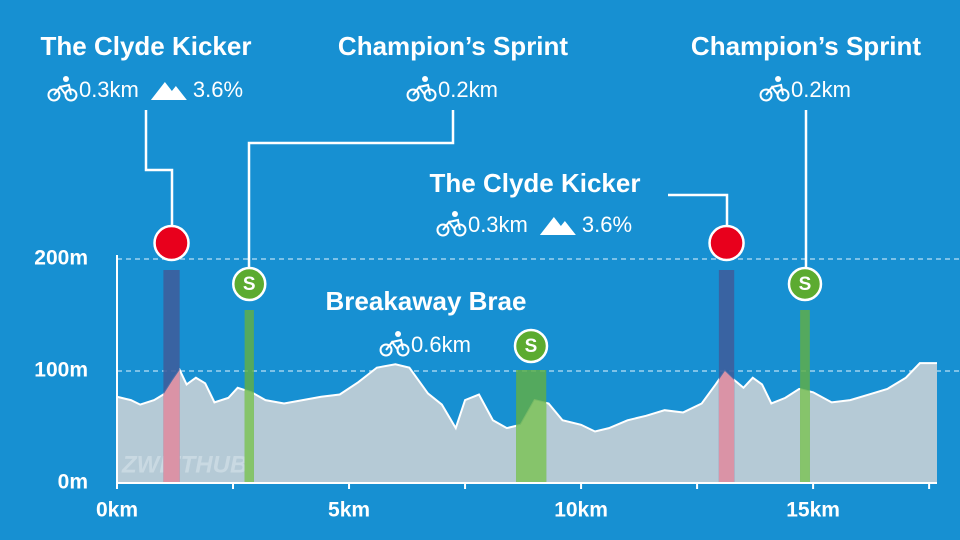  I want to click on segment-stats: 0.6km, so click(425, 344).